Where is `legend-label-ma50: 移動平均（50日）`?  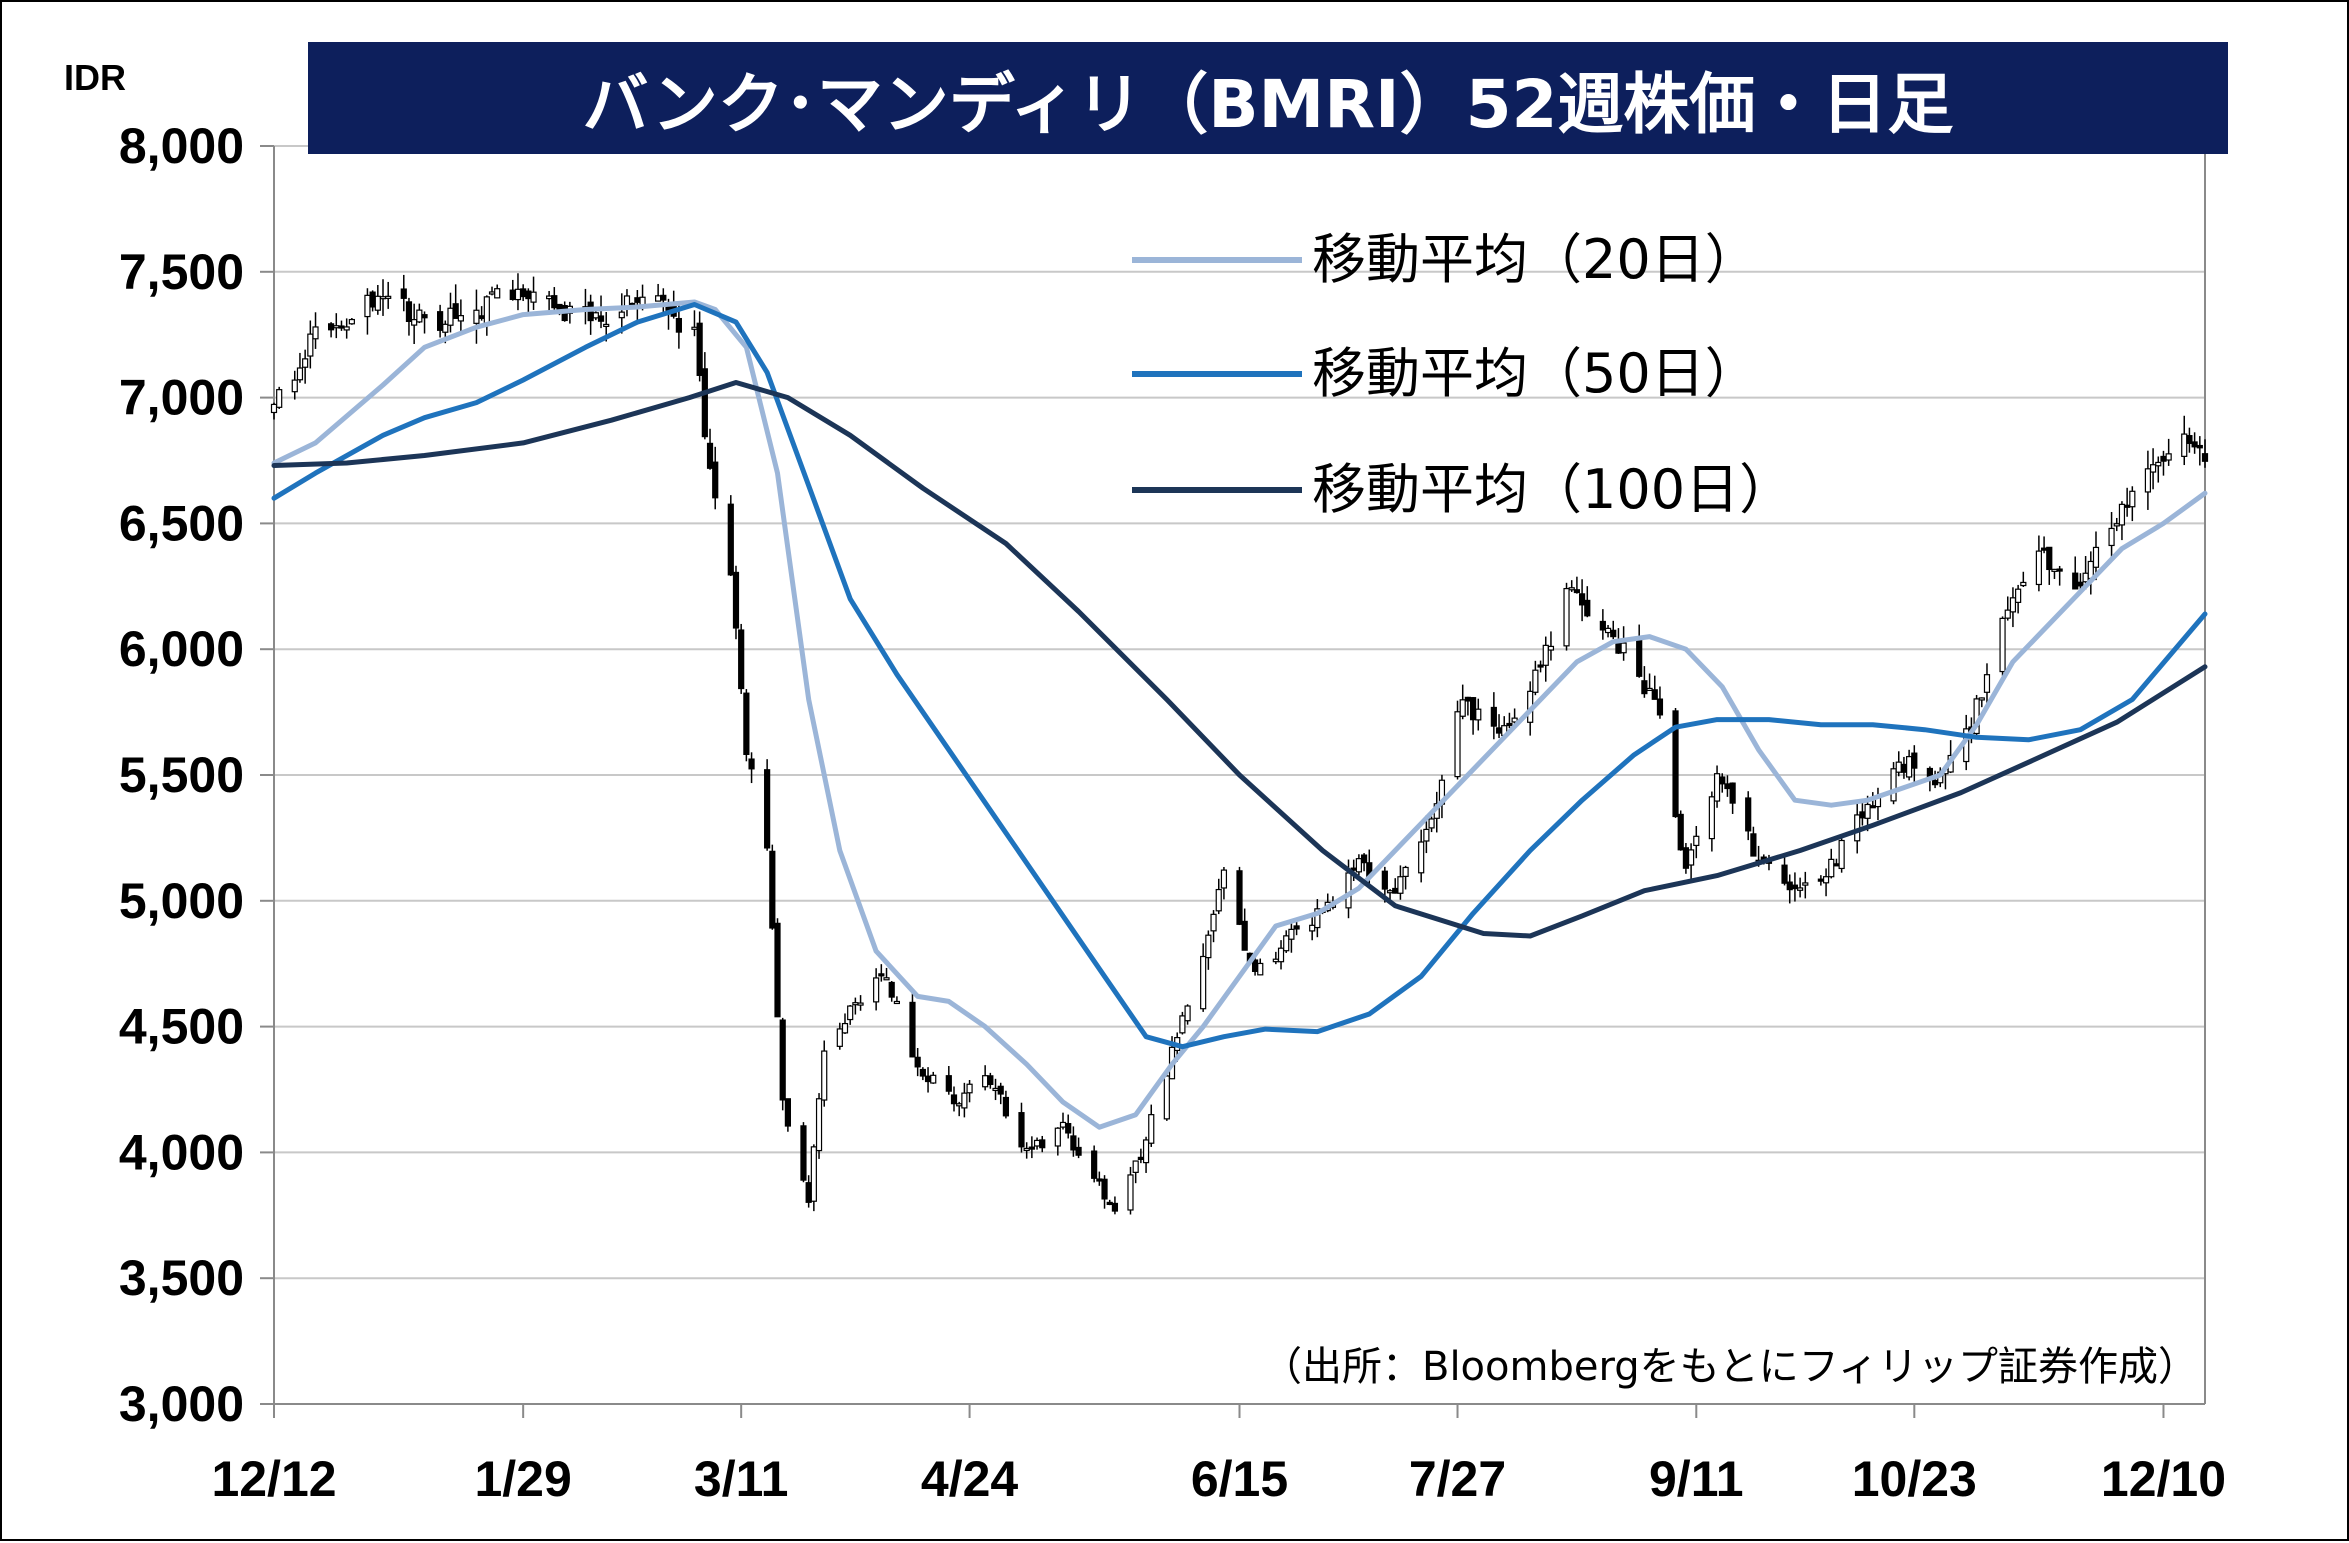 legend-label-ma50: 移動平均（50日） is located at coordinates (1535, 373).